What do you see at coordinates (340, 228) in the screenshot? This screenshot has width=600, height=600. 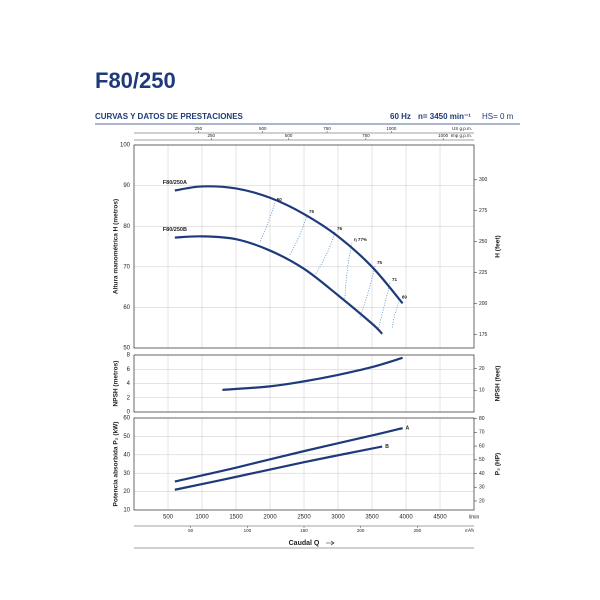 I see `efficiency-label: 76` at bounding box center [340, 228].